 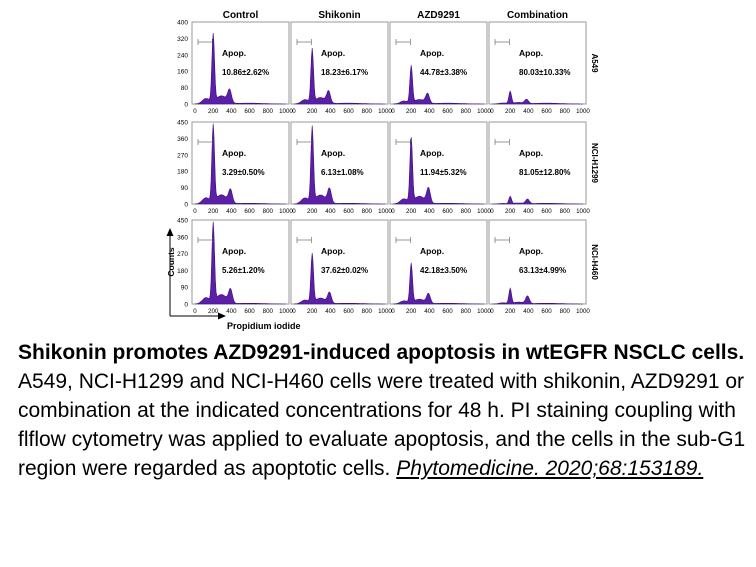 I want to click on column-header: Combination, so click(x=537, y=15).